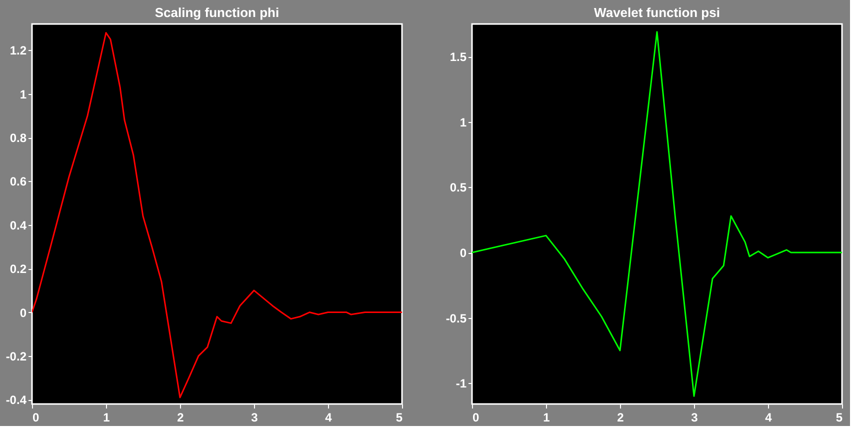 This screenshot has width=861, height=428. What do you see at coordinates (217, 12) in the screenshot?
I see `chart-title: Scaling function phi` at bounding box center [217, 12].